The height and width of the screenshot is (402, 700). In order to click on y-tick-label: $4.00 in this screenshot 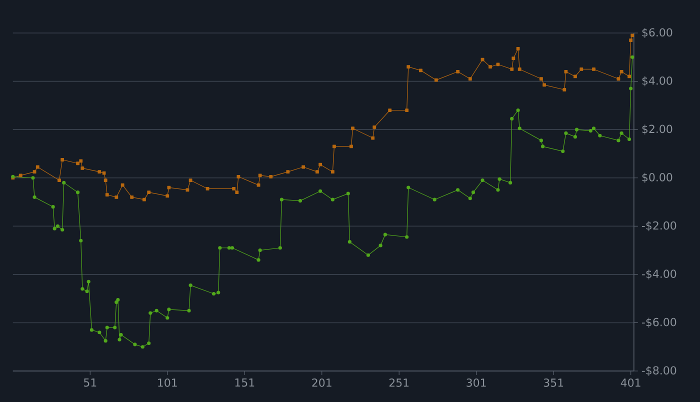, I will do `click(657, 81)`.